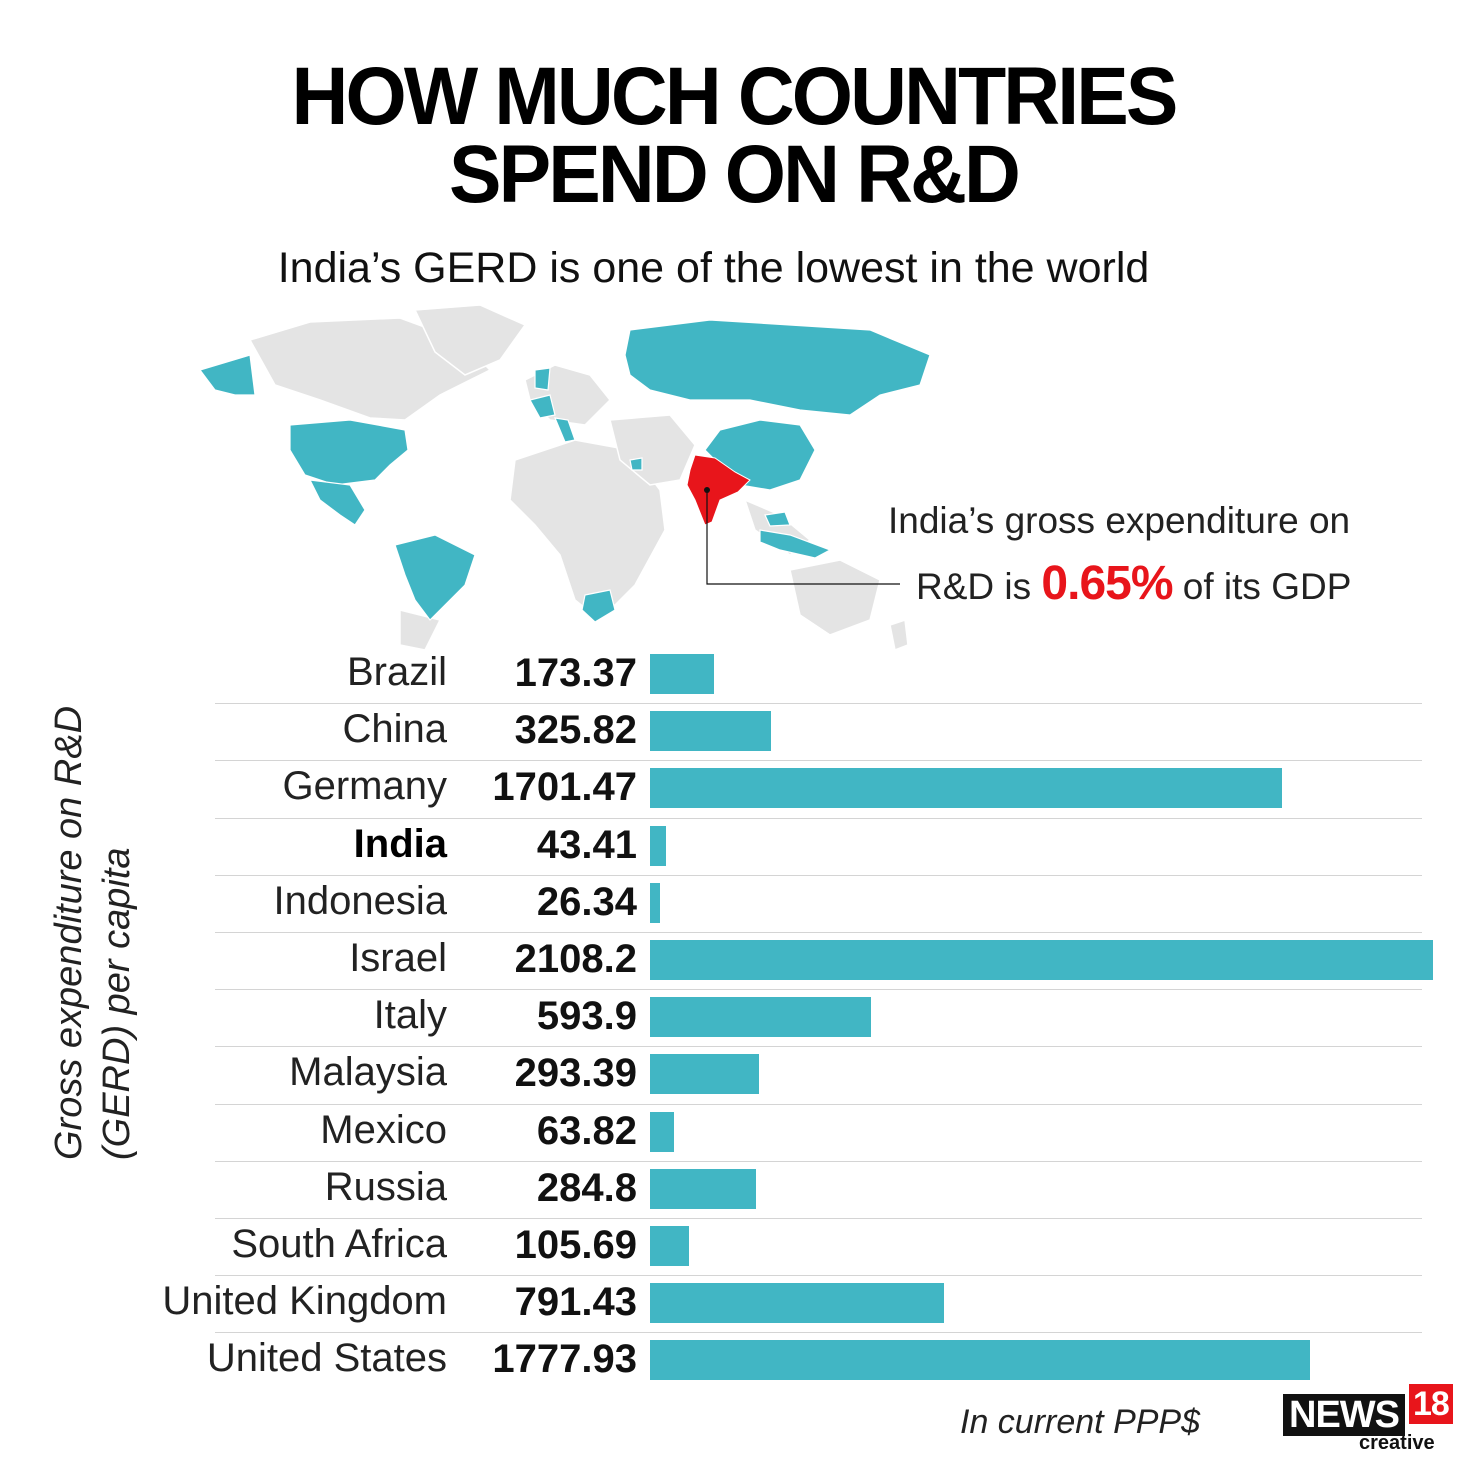 This screenshot has width=1467, height=1467. Describe the element at coordinates (818, 903) in the screenshot. I see `chart-row: Indonesia 26.34` at that location.